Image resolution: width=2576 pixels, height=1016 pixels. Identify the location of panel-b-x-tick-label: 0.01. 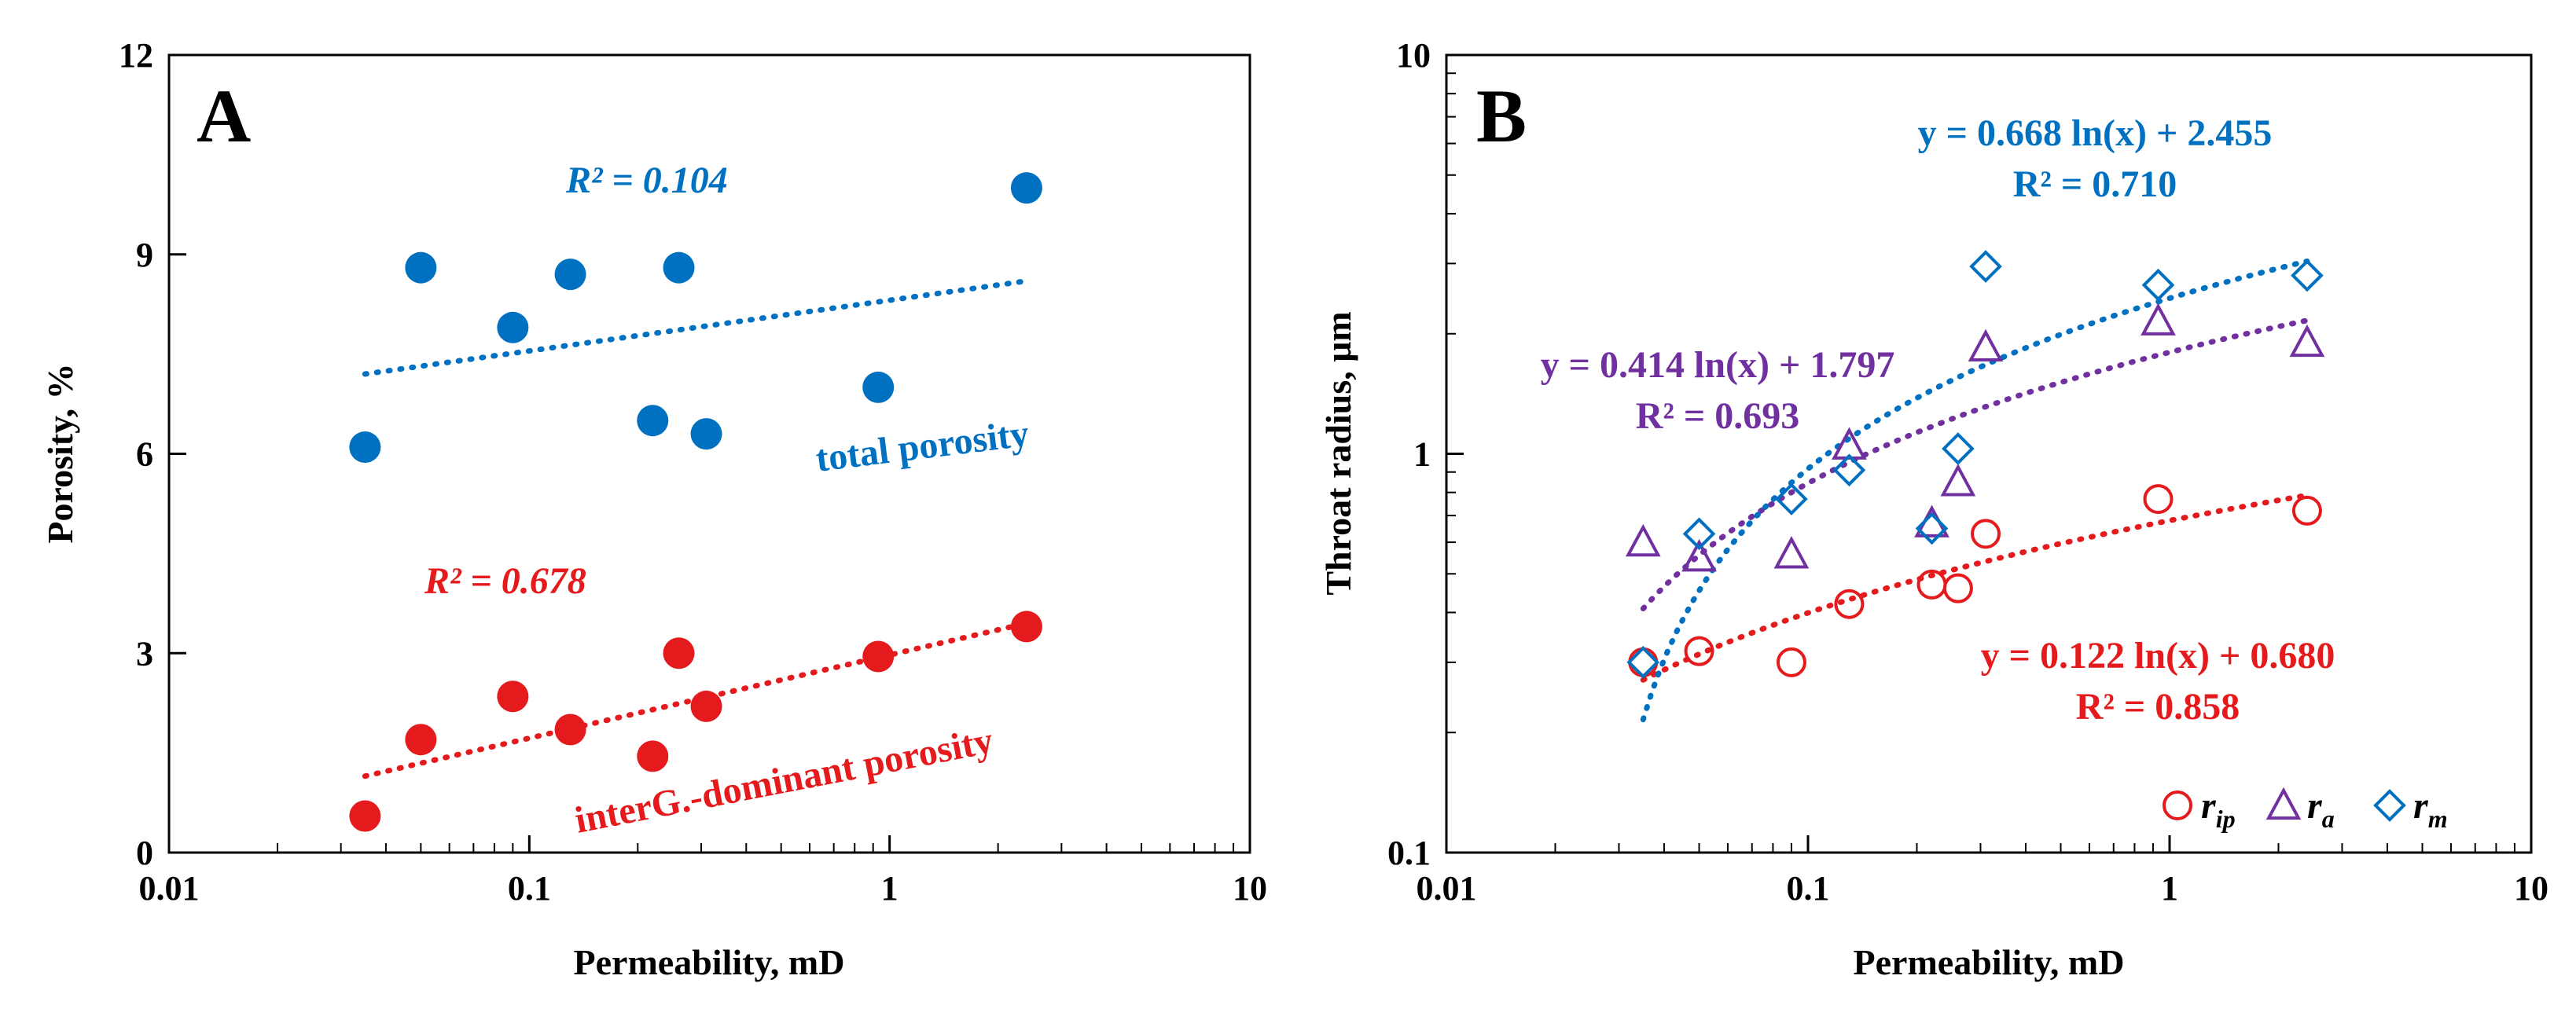
(1447, 888).